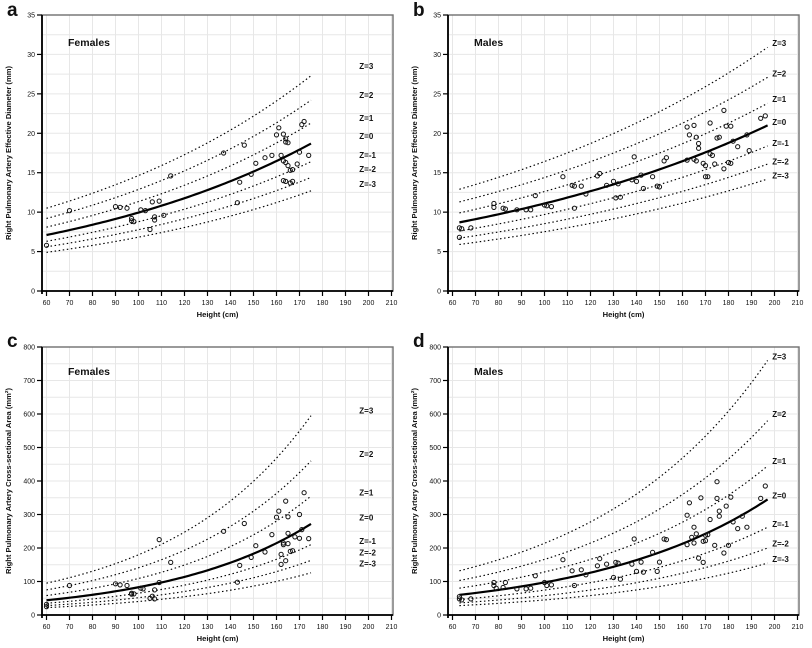 The width and height of the screenshot is (812, 648). I want to click on x-tick-label: 60, so click(47, 627).